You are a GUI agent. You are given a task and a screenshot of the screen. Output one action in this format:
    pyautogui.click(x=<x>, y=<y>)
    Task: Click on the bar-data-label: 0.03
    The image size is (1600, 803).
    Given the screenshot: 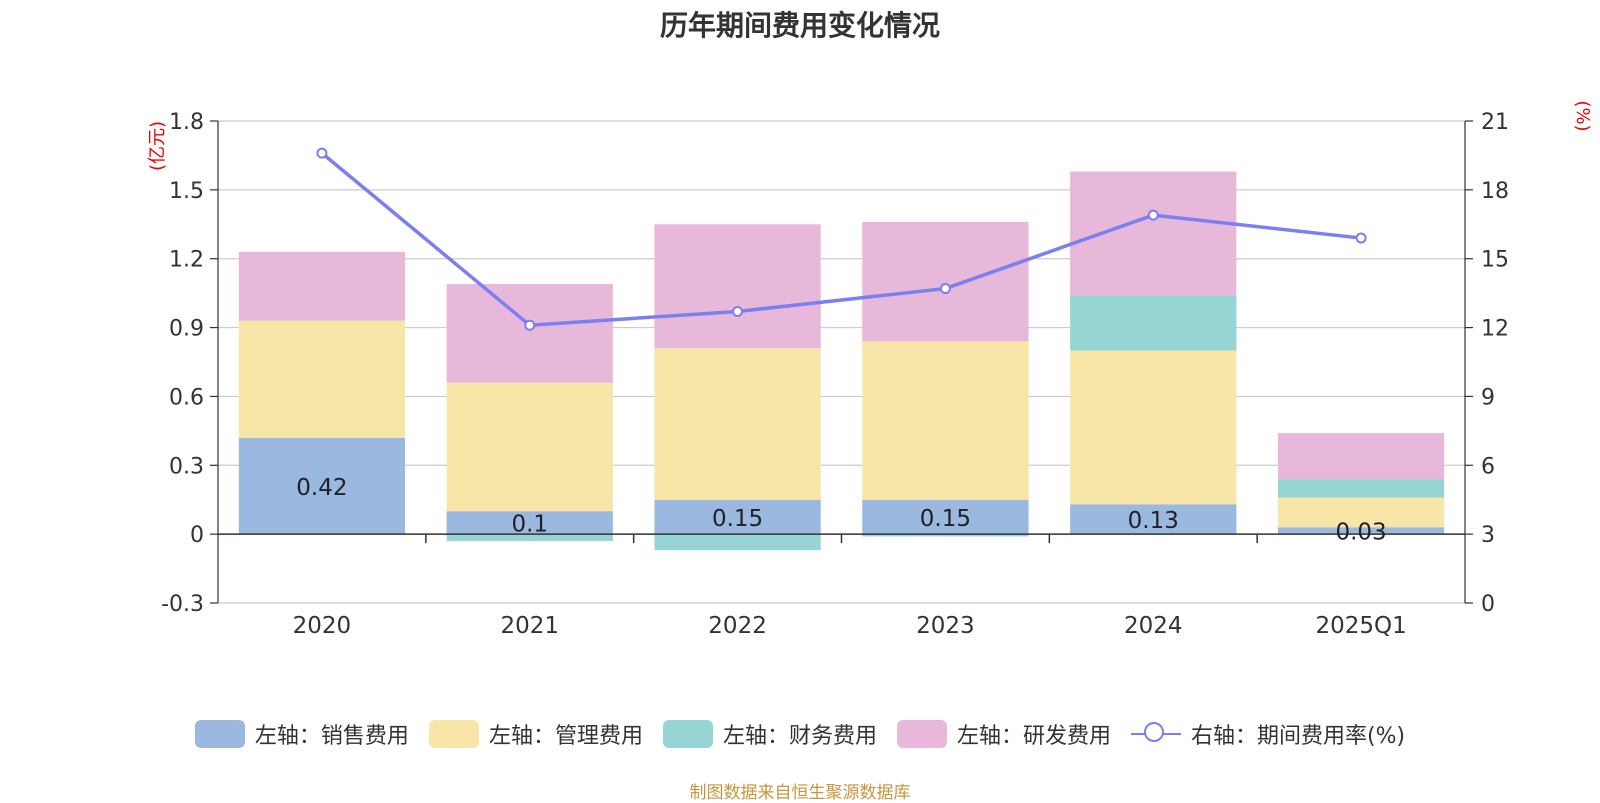 What is the action you would take?
    pyautogui.click(x=1360, y=533)
    